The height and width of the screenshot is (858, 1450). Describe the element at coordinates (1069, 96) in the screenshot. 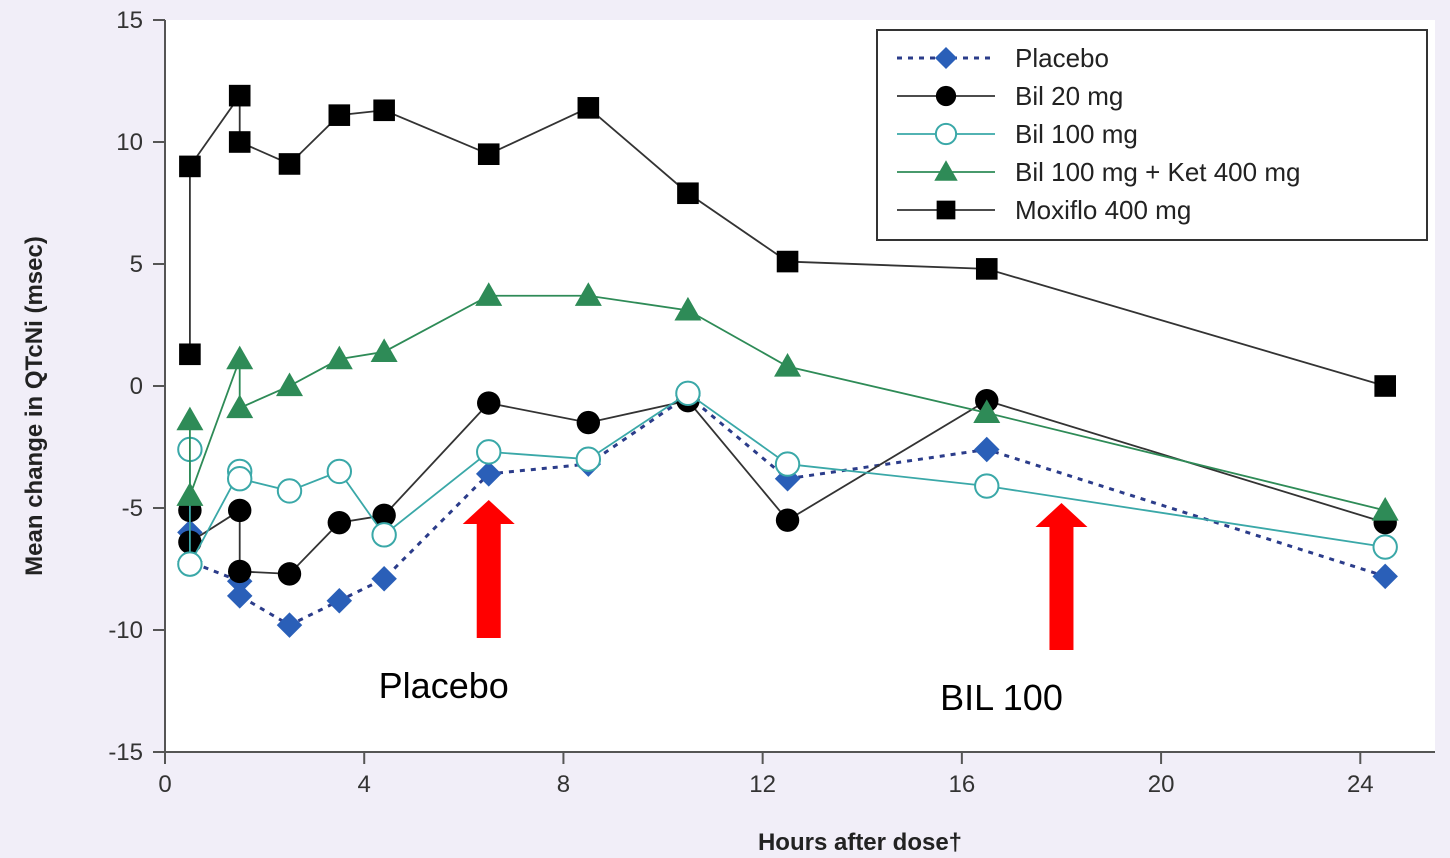

I see `legend-label: Bil 20 mg` at that location.